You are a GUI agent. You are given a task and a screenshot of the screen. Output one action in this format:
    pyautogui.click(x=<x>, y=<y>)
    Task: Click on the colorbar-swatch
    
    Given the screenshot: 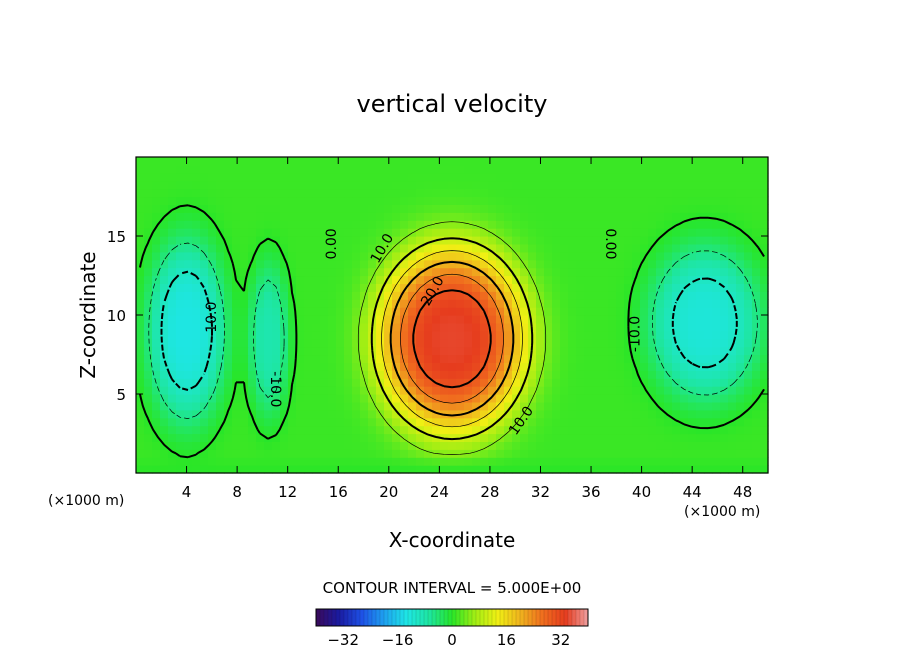 What is the action you would take?
    pyautogui.click(x=486, y=617)
    